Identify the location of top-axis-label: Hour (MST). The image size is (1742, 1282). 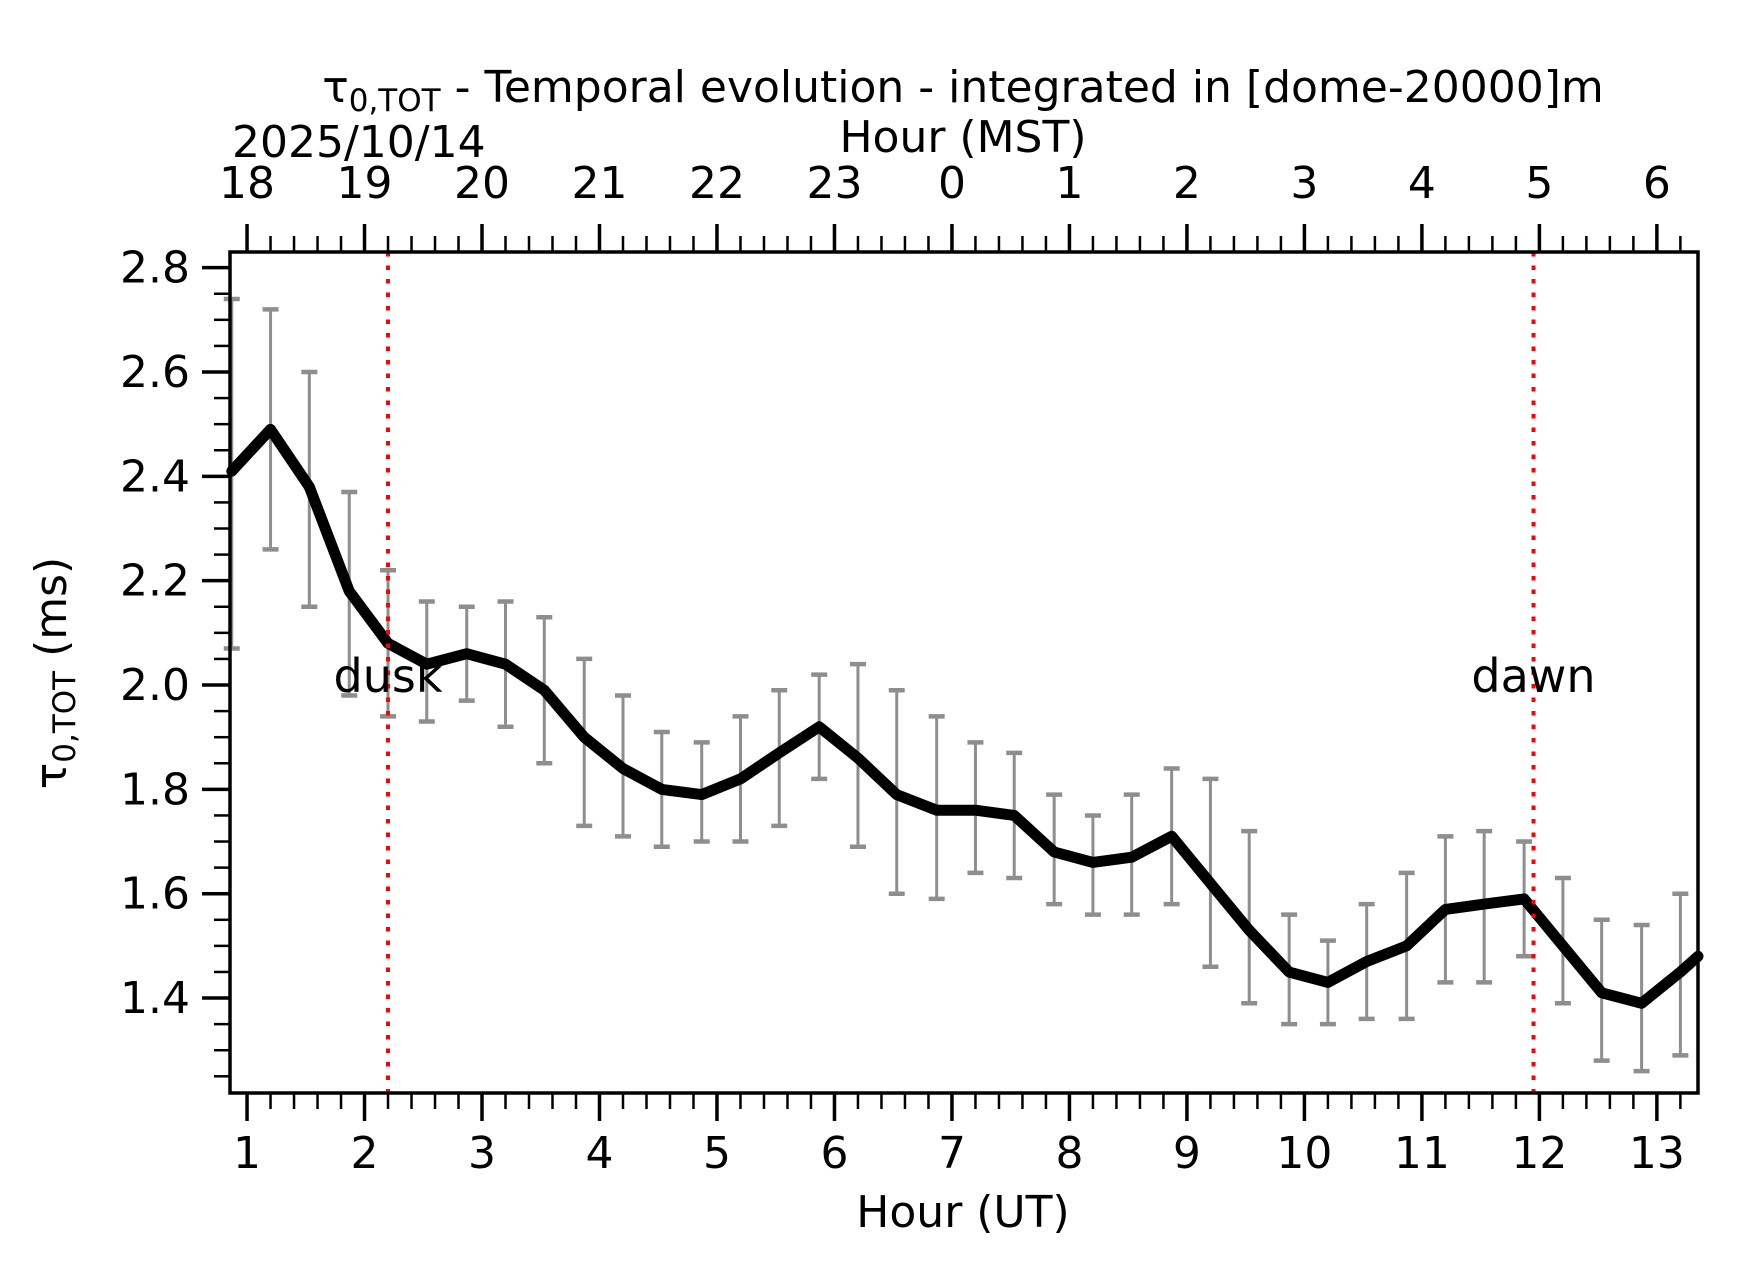
(962, 137).